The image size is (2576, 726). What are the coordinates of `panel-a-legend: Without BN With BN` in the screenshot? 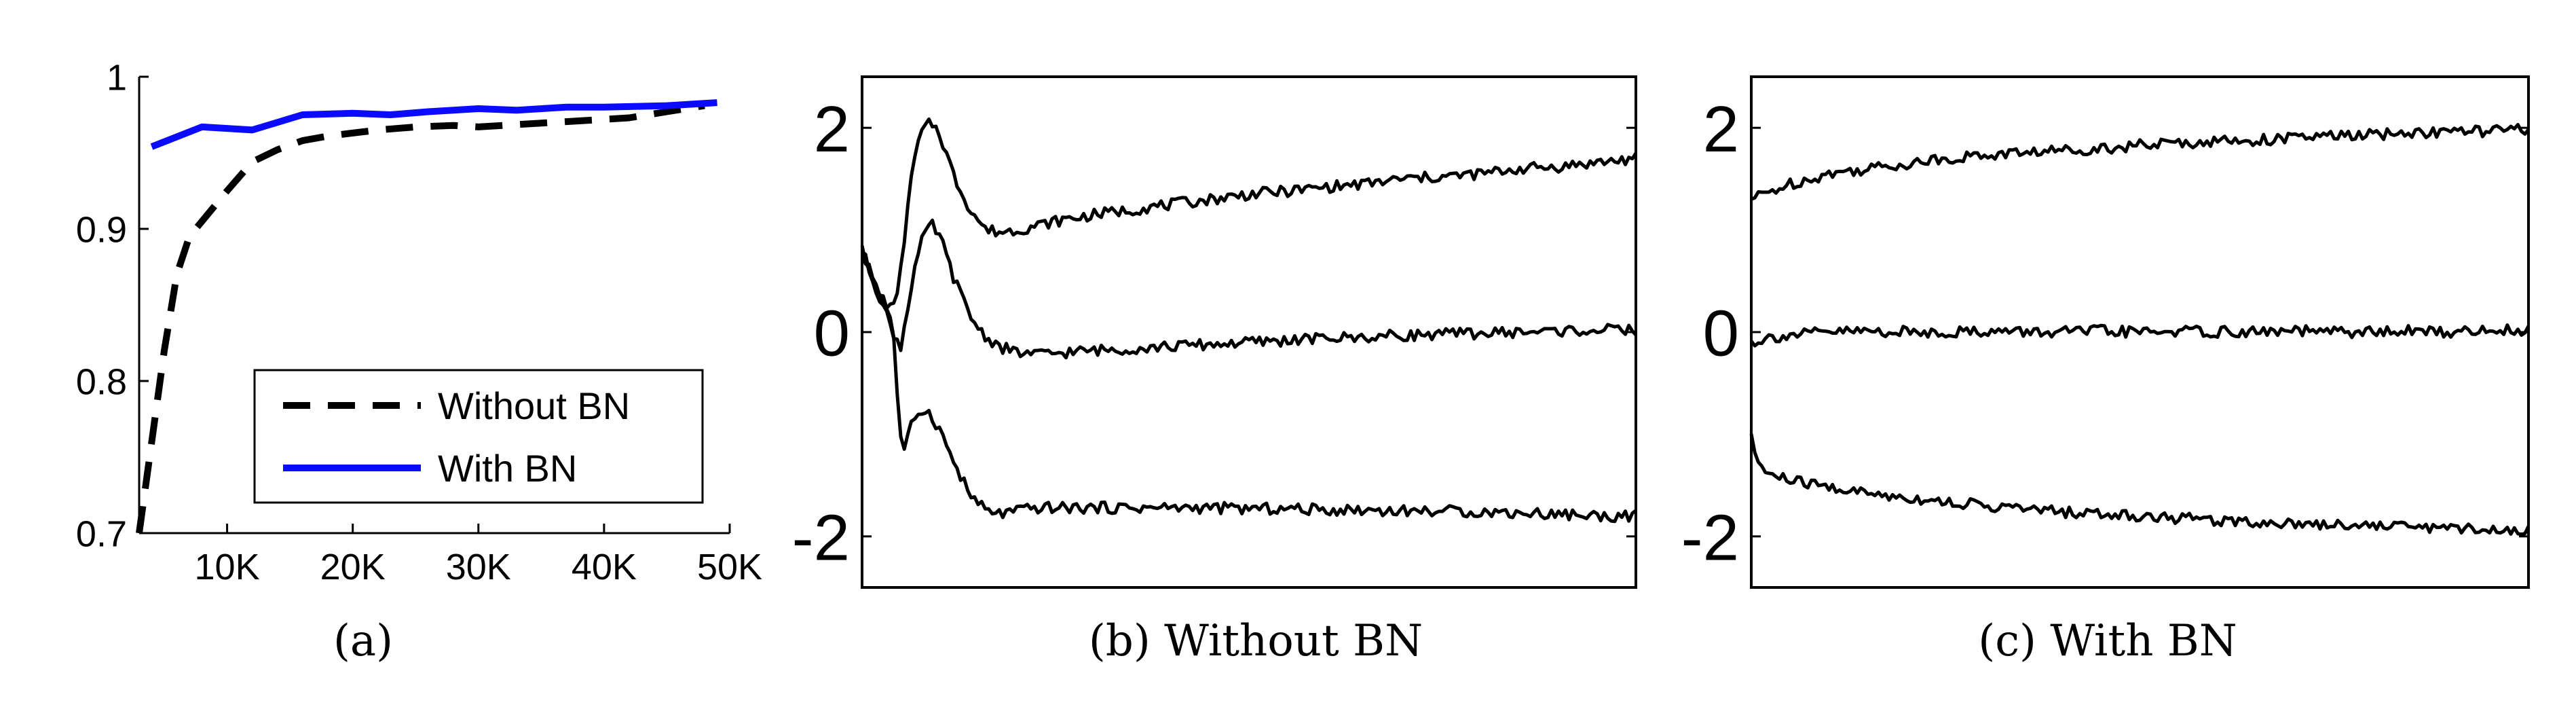 It's located at (479, 436).